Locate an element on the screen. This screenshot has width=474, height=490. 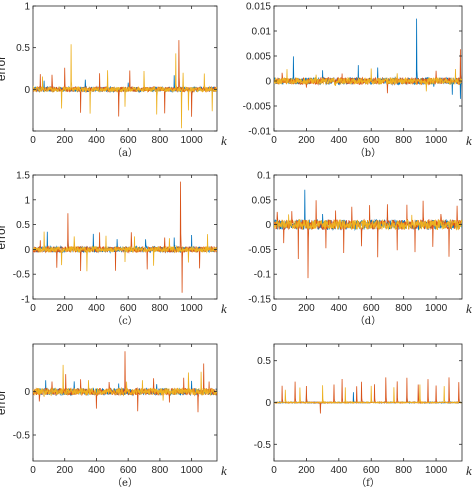
subplot-caption: （a） is located at coordinates (125, 153).